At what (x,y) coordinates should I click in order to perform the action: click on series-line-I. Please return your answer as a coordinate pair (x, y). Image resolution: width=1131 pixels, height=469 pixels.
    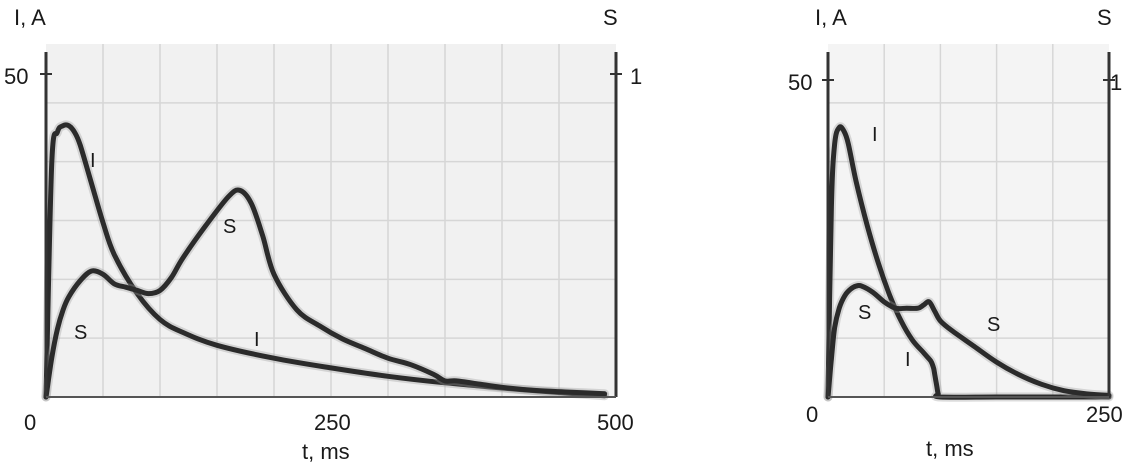
    Looking at the image, I should click on (968, 262).